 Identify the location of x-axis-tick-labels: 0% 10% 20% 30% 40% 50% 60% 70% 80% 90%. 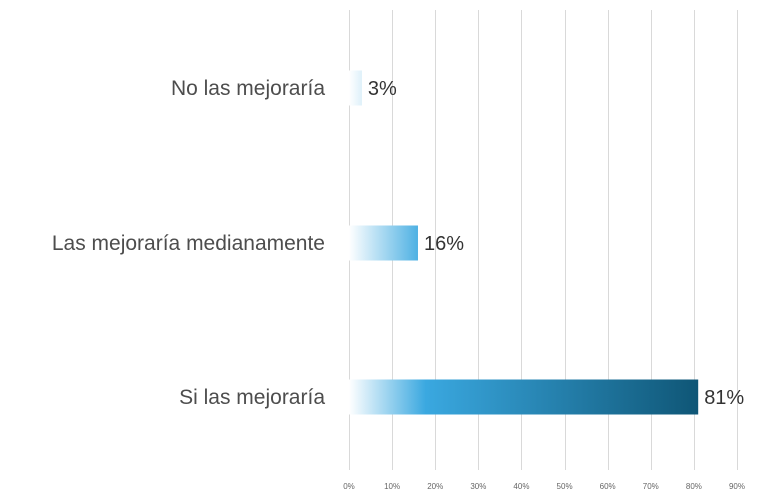
(544, 486).